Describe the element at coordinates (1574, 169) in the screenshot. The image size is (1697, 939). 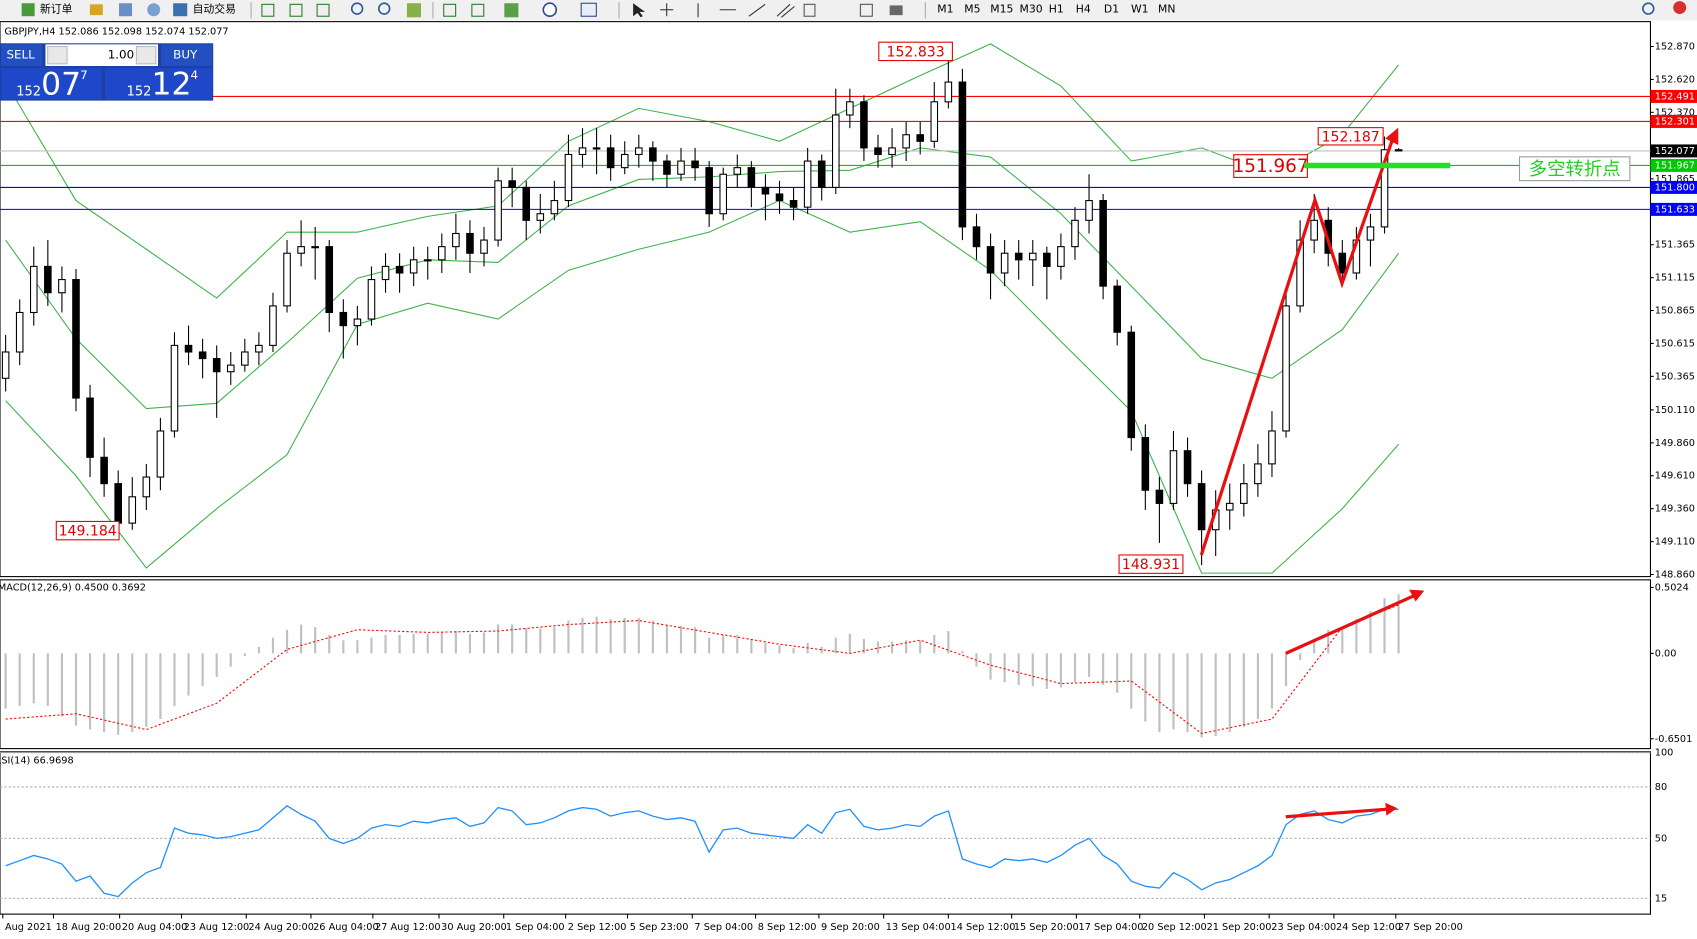
I see `annotation-box` at that location.